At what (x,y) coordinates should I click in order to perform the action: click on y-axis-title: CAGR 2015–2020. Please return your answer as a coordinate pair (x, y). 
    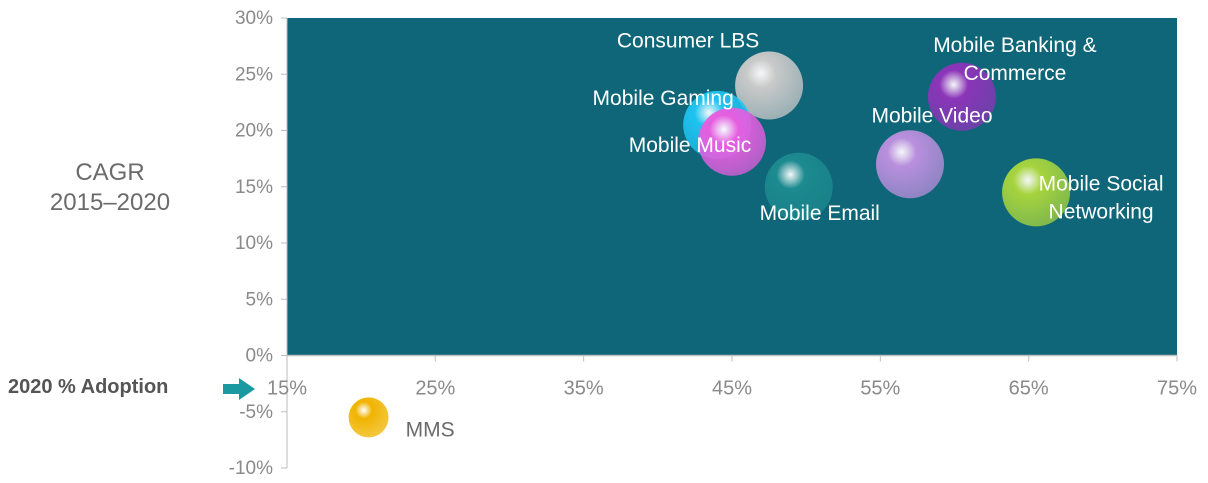
    Looking at the image, I should click on (110, 188).